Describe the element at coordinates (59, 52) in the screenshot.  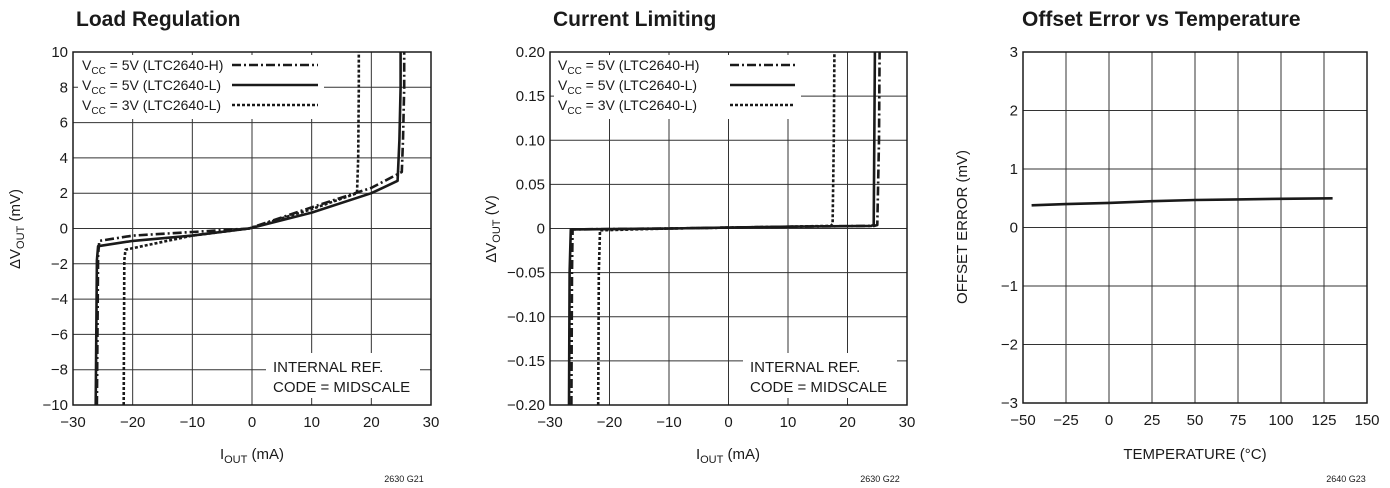
I see `y-tick-label: 10` at that location.